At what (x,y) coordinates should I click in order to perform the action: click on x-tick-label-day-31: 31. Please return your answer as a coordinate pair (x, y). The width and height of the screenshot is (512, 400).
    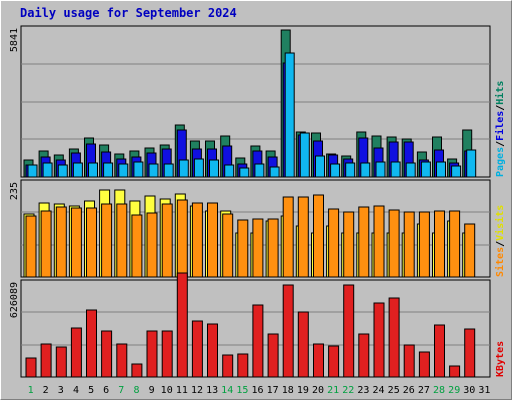
    Looking at the image, I should click on (484, 390).